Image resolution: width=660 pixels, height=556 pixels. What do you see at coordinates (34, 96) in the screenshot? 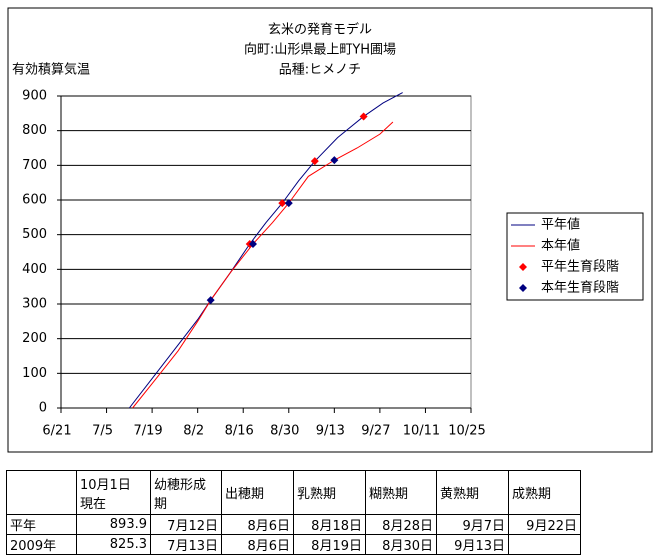
I see `y-tick-label: 900` at bounding box center [34, 96].